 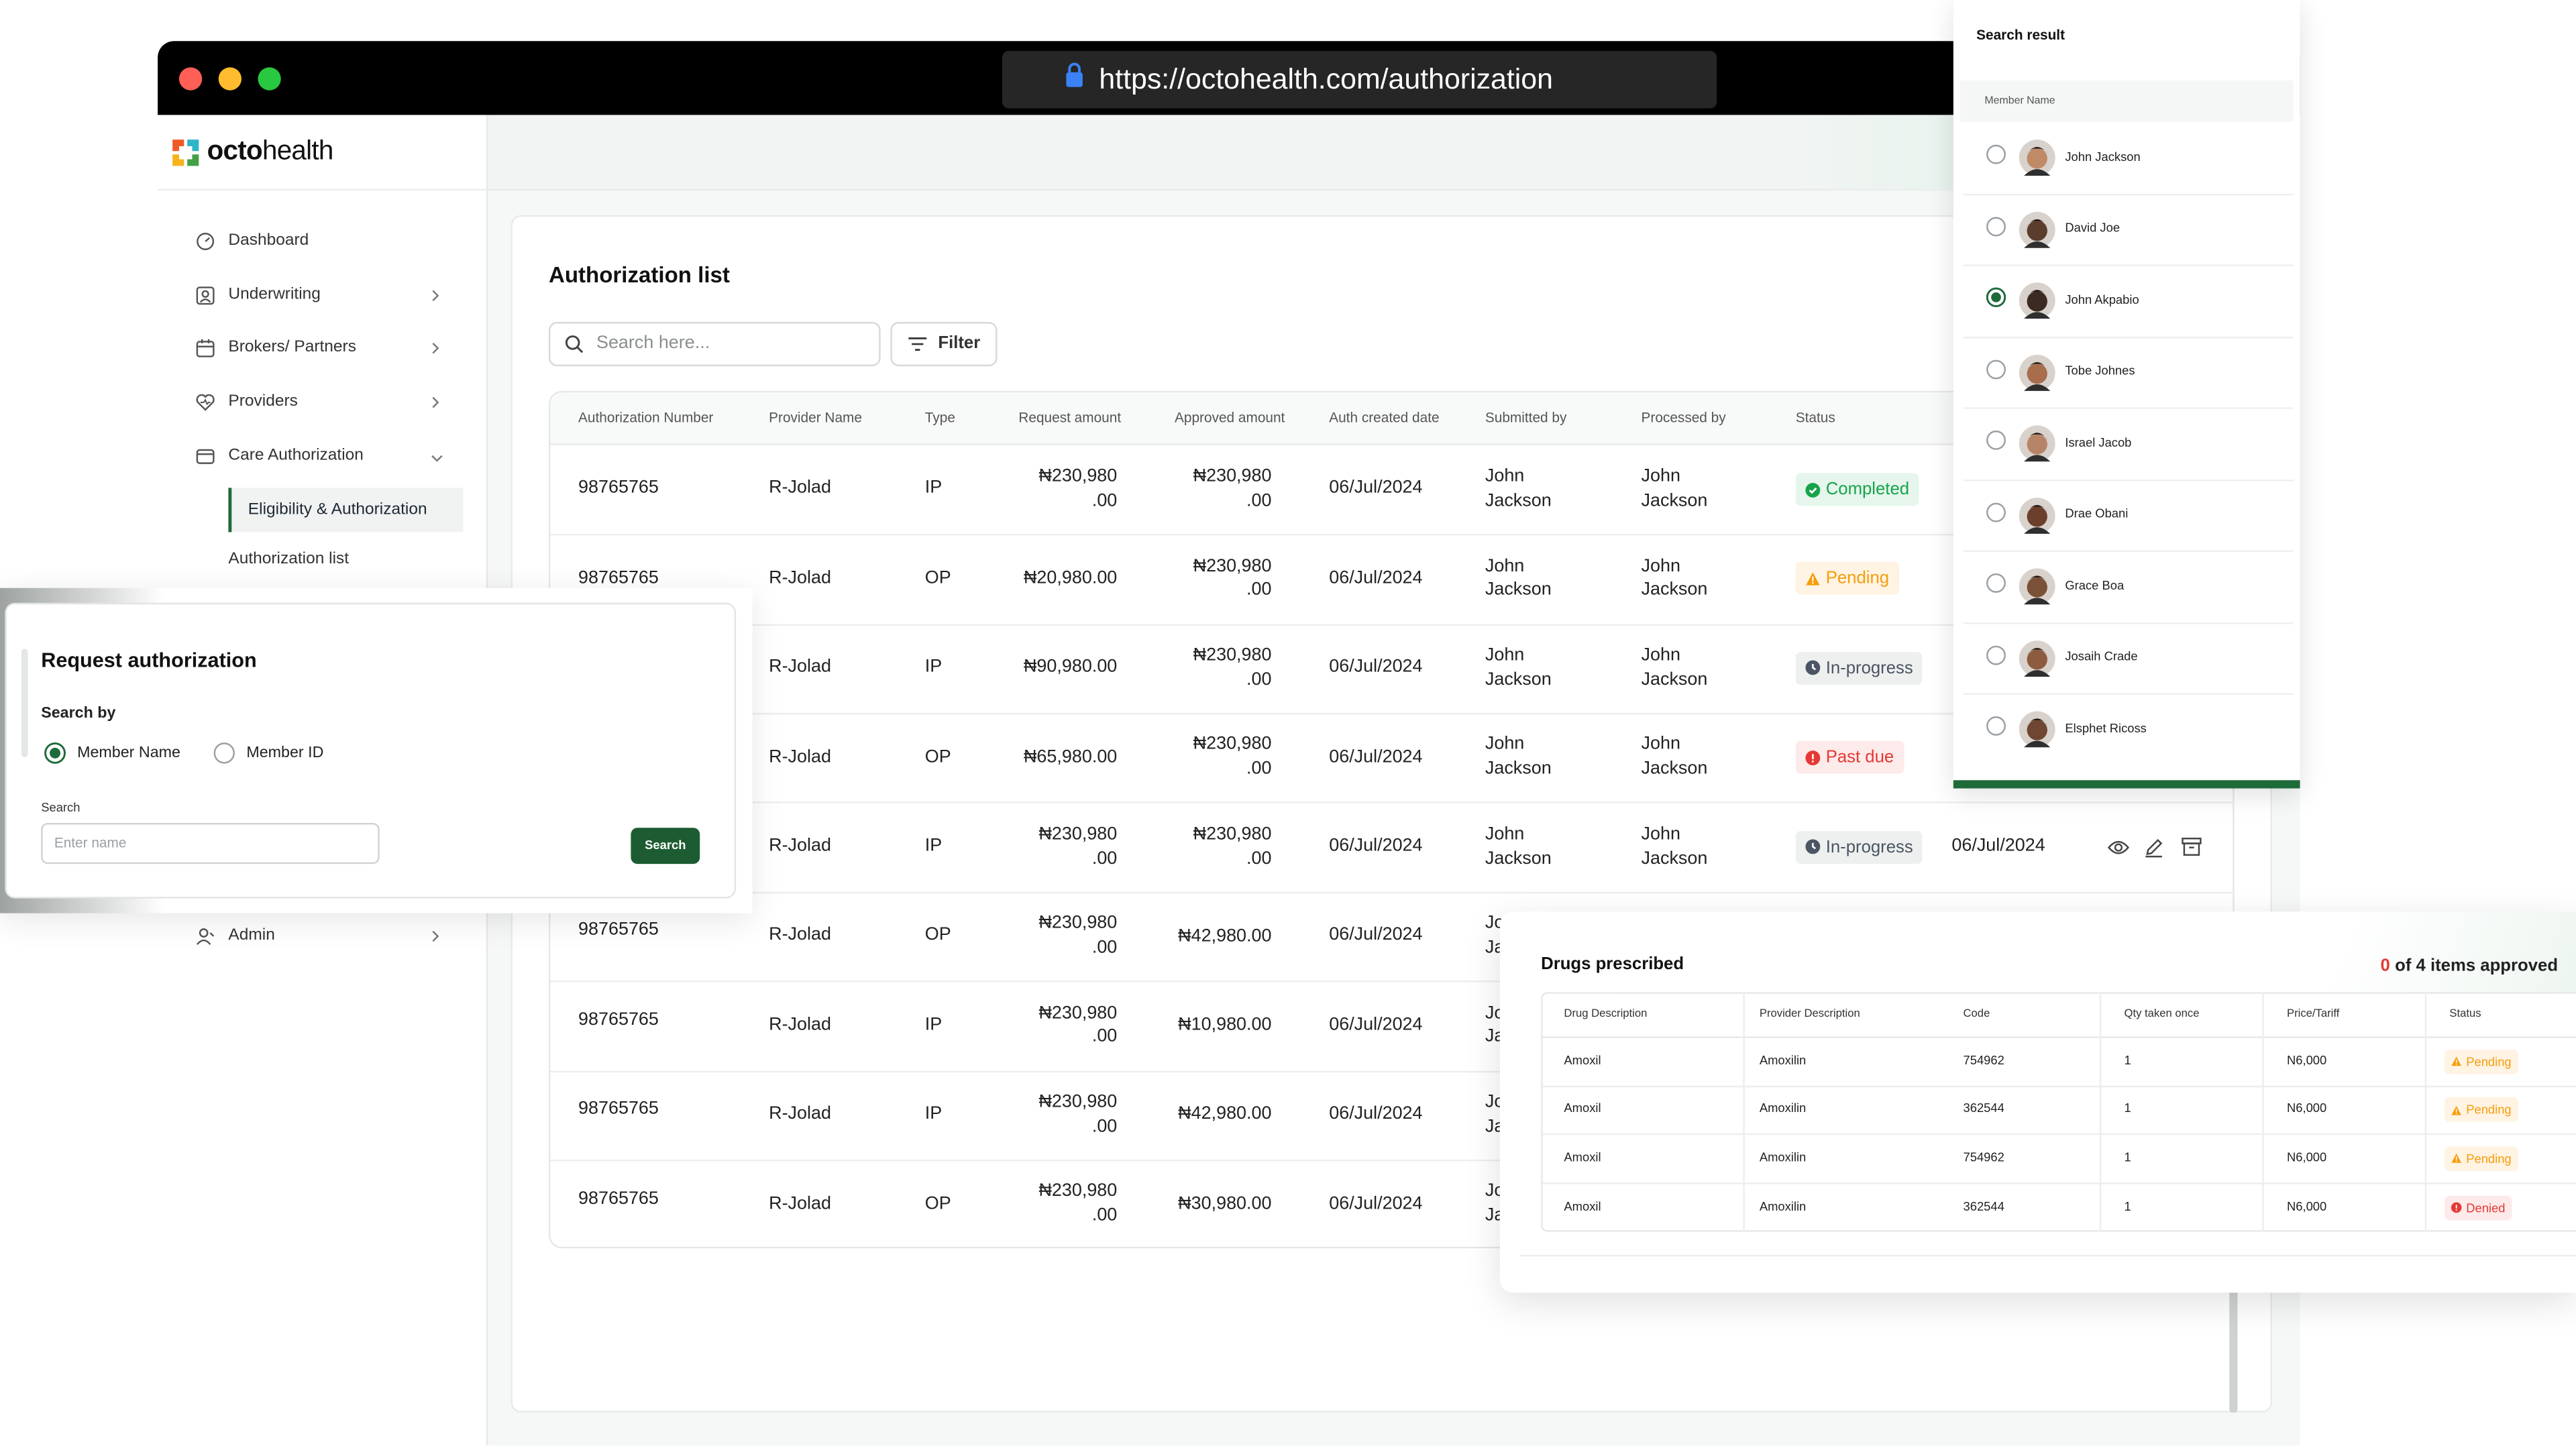 I want to click on nav-item: Dashboard, so click(x=268, y=240).